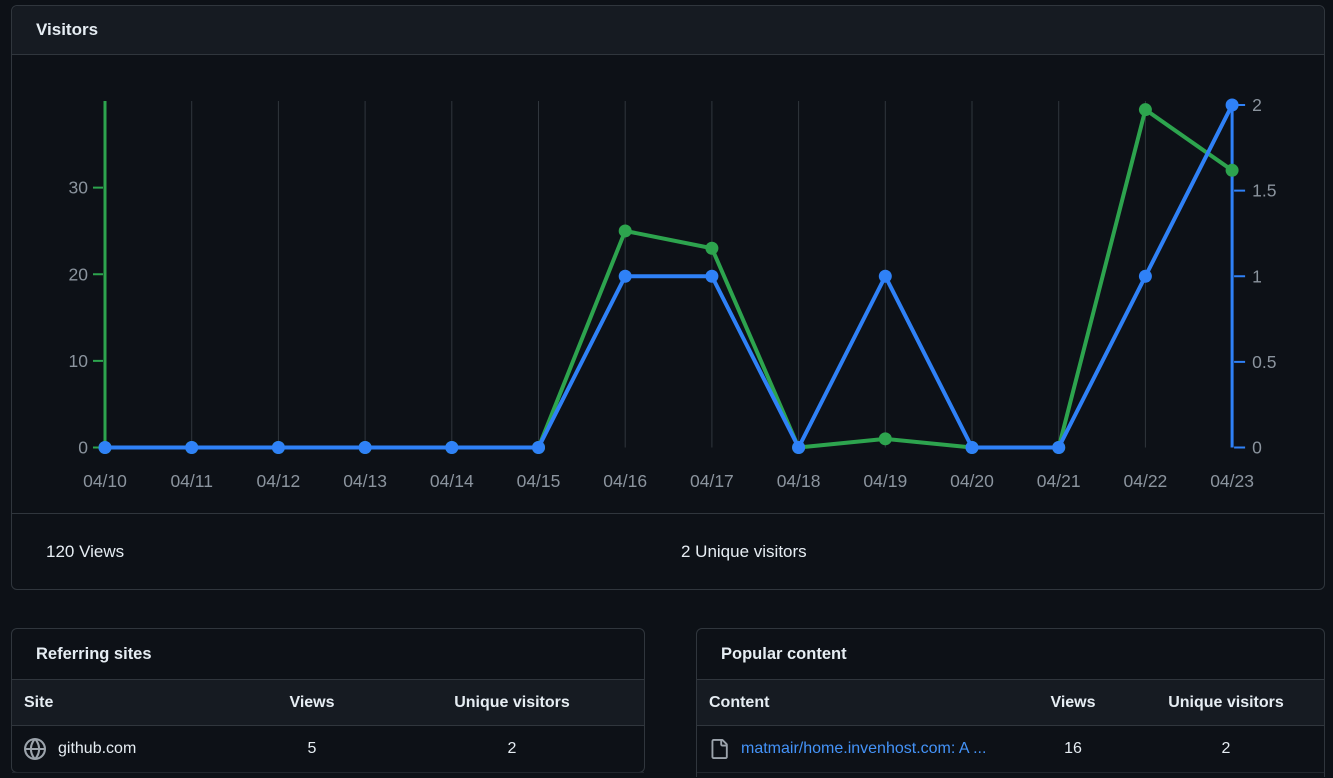  Describe the element at coordinates (512, 748) in the screenshot. I see `referring-site-unique: 2` at that location.